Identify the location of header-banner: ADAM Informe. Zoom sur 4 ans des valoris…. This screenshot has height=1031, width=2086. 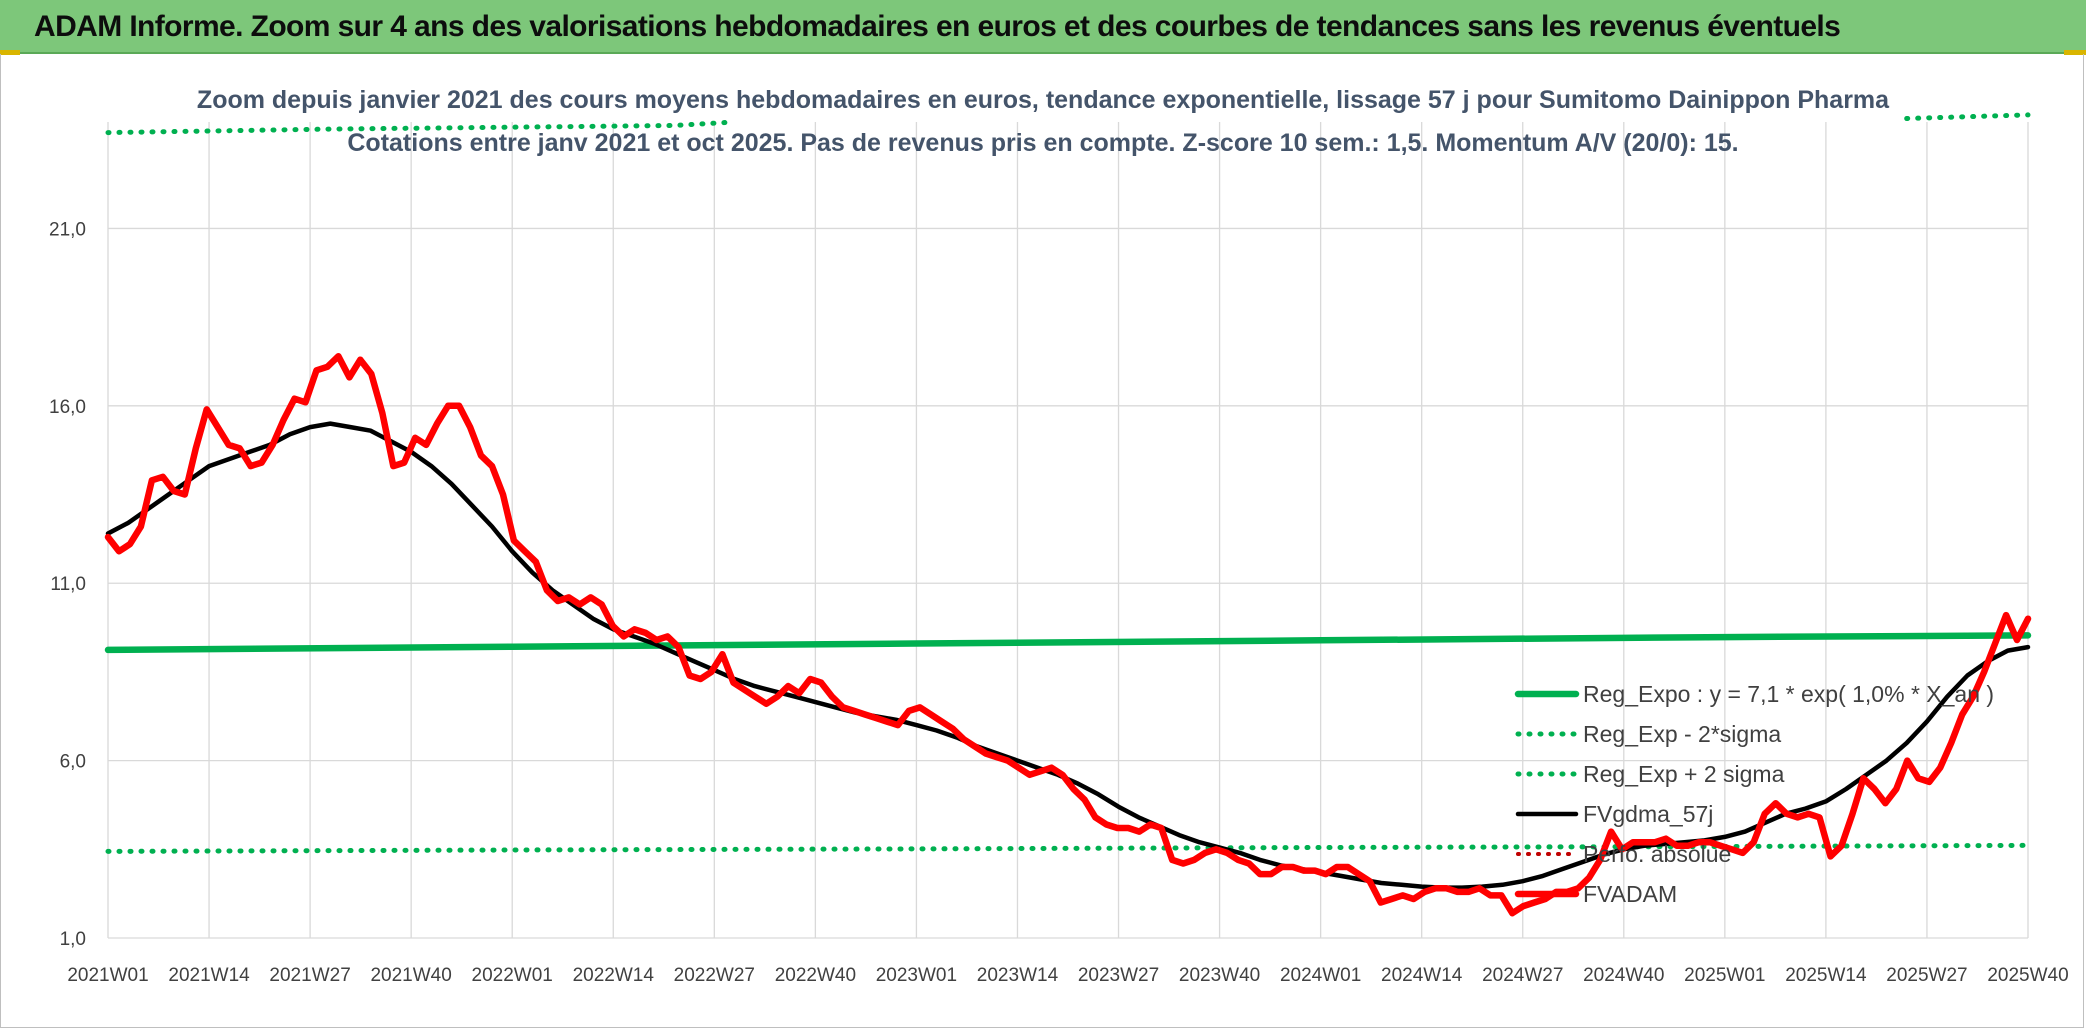
(1043, 27).